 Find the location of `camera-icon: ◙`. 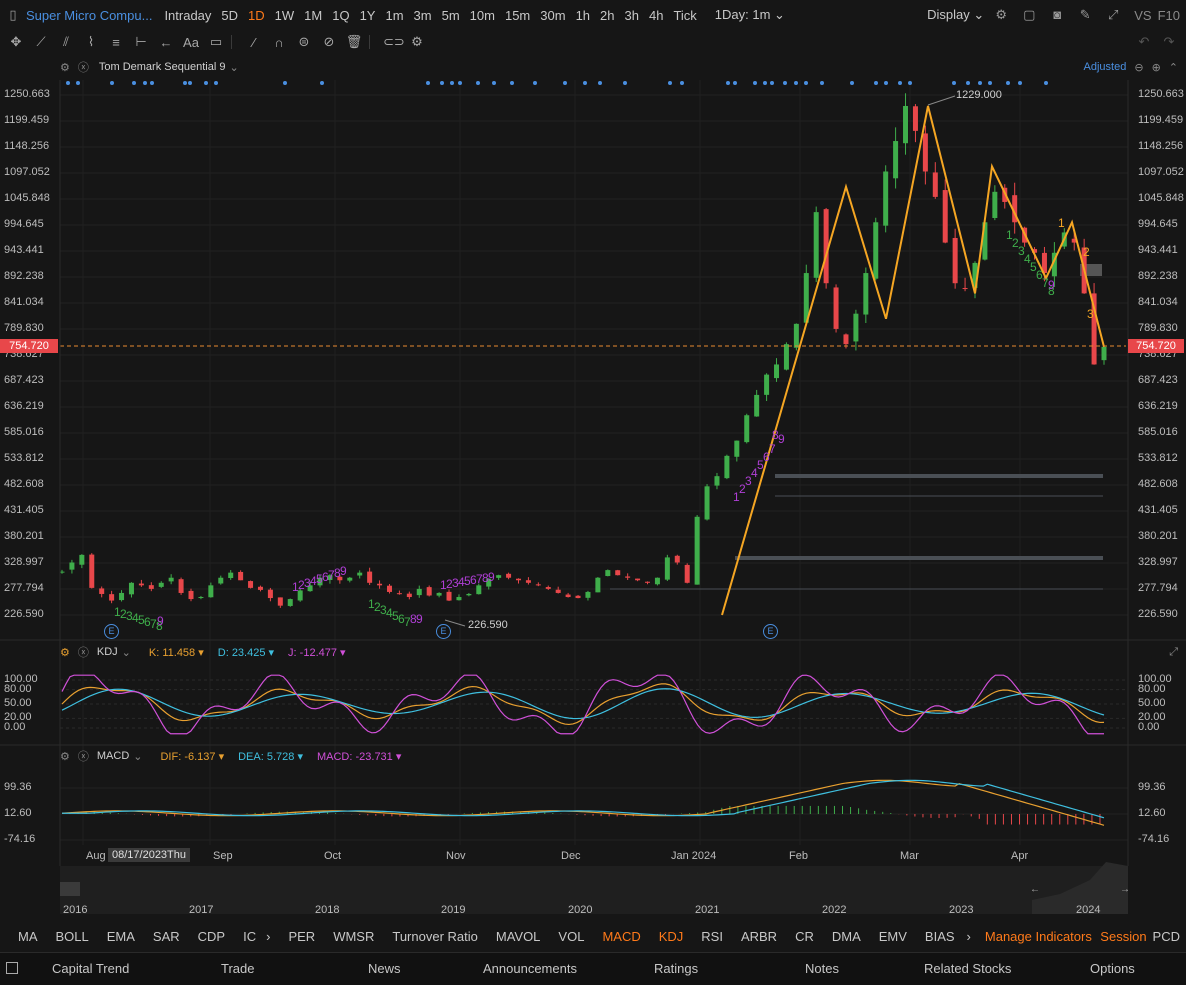

camera-icon: ◙ is located at coordinates (1057, 14).